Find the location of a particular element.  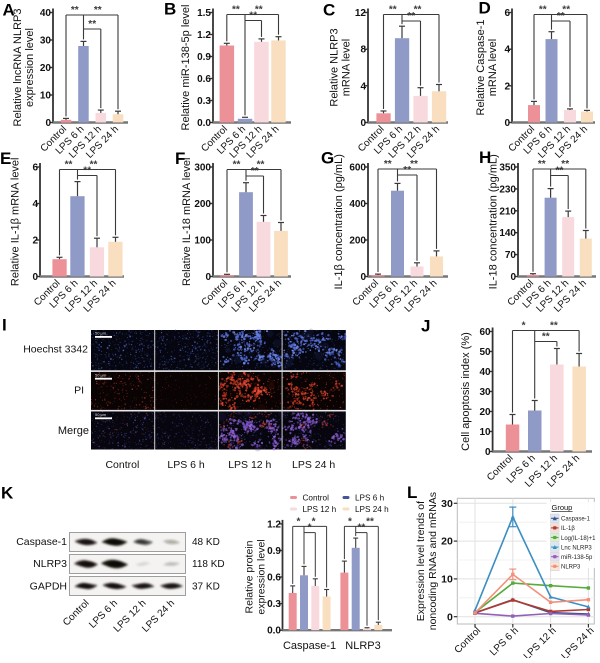

svg-text: mRNA level is located at coordinates (493, 67).